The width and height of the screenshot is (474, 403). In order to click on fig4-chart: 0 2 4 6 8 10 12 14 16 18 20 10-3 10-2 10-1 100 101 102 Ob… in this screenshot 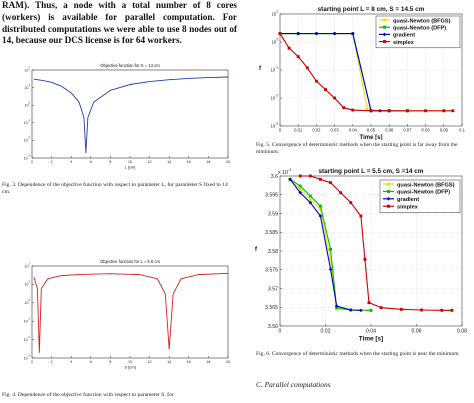, I will do `click(127, 314)`.